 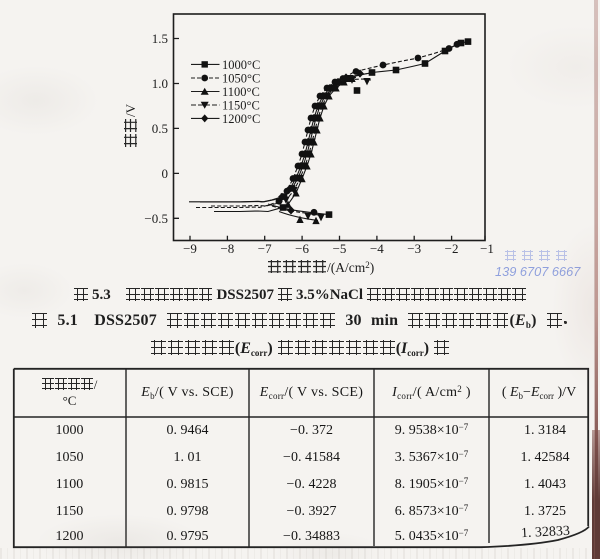 What do you see at coordinates (414, 248) in the screenshot?
I see `svg-text: −3` at bounding box center [414, 248].